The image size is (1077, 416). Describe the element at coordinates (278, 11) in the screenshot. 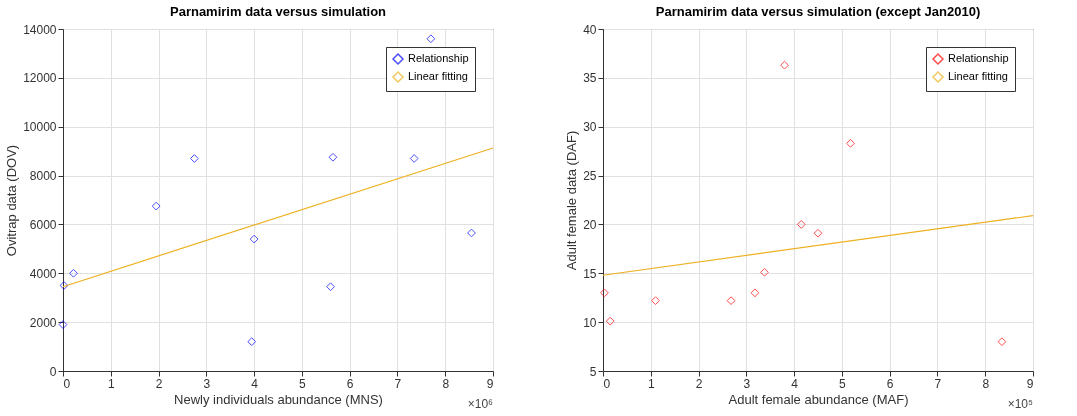

I see `chart-title: Parnamirim data versus simulation` at that location.